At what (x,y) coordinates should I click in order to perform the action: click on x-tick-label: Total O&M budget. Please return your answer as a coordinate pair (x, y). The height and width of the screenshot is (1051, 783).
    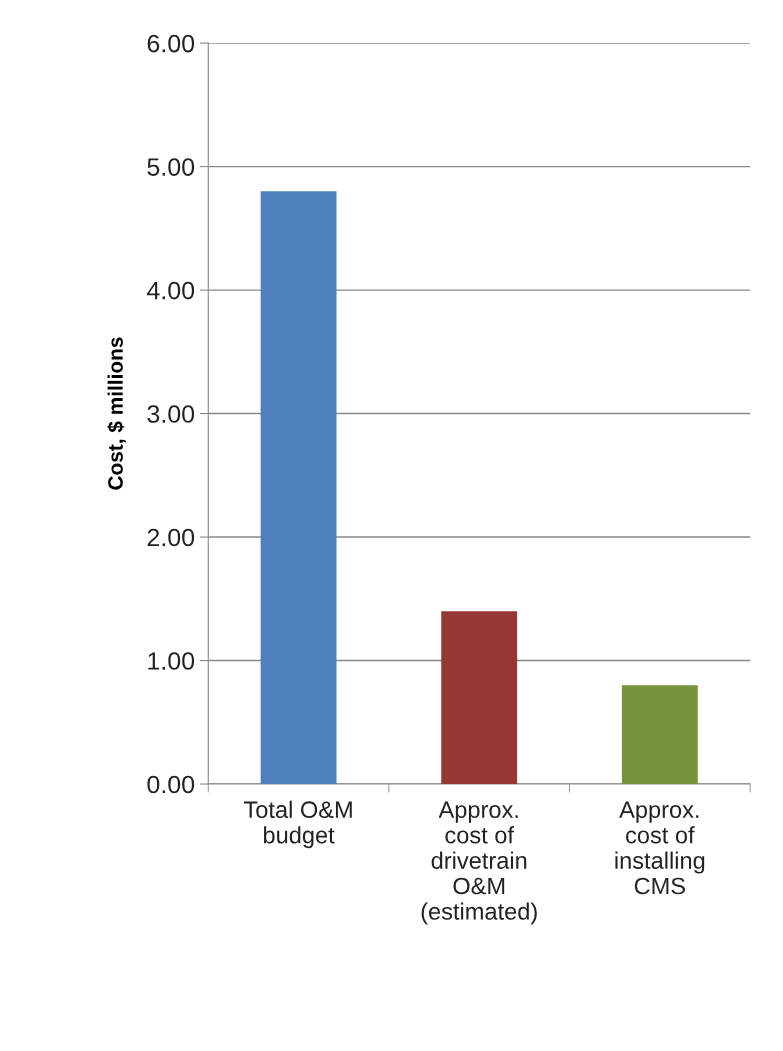
    Looking at the image, I should click on (298, 824).